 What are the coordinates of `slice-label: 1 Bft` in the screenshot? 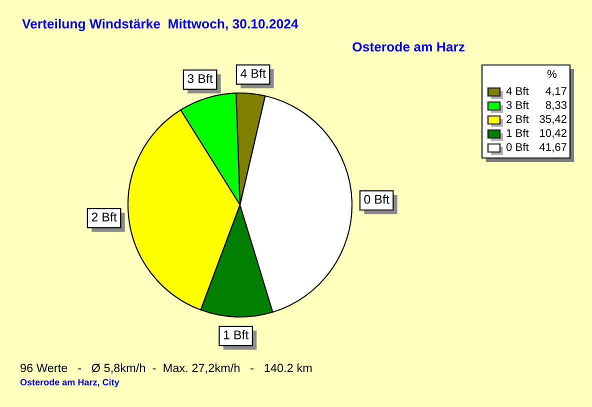 It's located at (236, 335).